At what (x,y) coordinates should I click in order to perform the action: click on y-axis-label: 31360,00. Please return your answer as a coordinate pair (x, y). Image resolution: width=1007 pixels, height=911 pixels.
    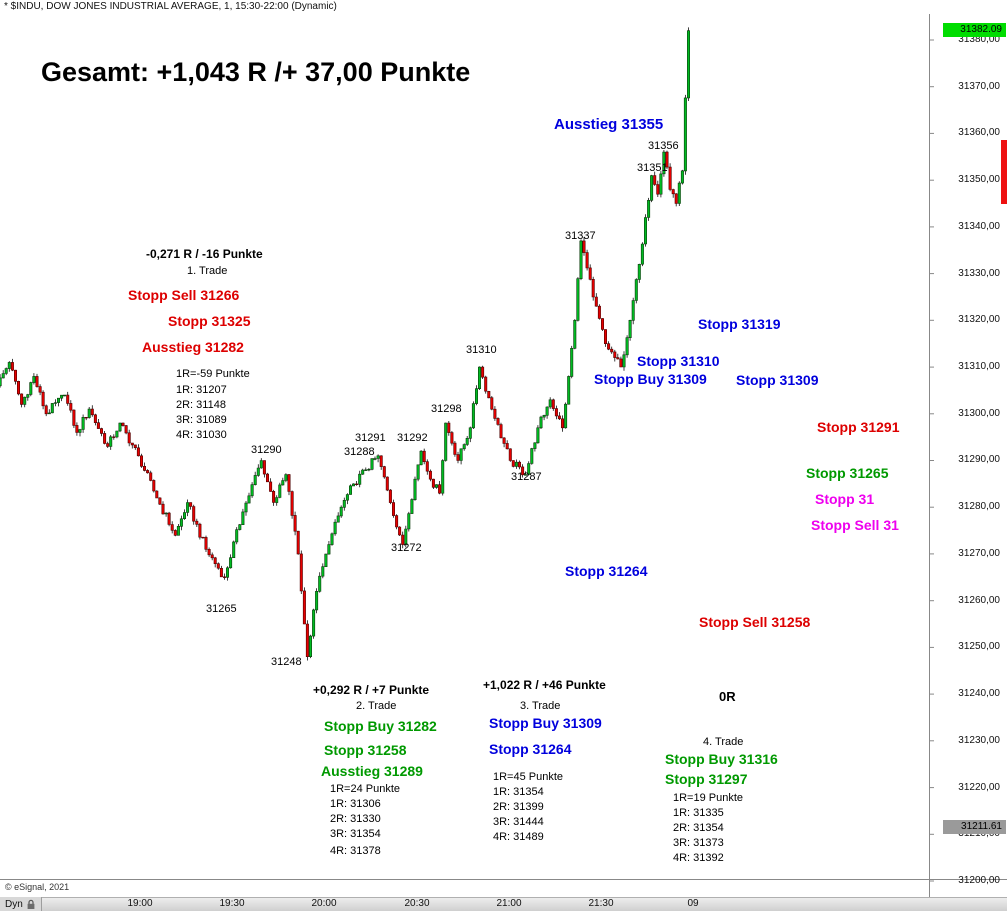
    Looking at the image, I should click on (979, 133).